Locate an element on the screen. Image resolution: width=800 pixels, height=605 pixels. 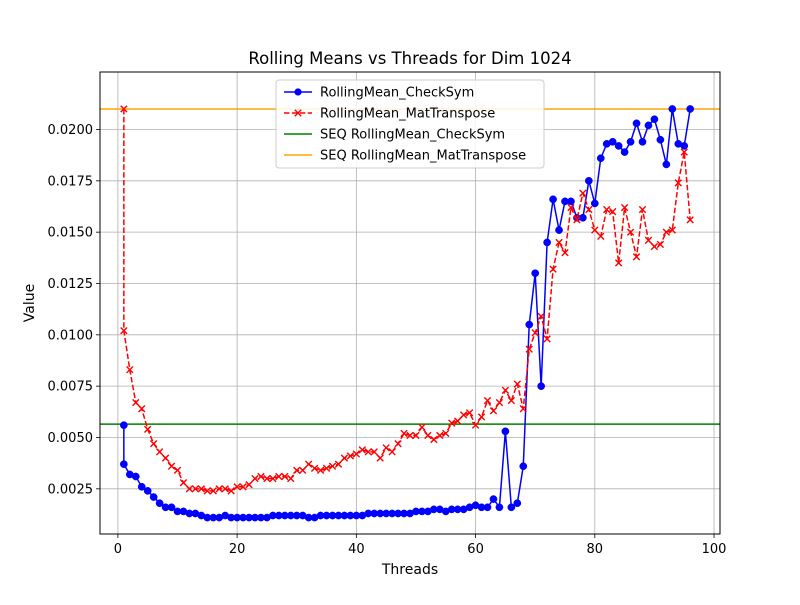
y-tick-label: 0.0200 is located at coordinates (71, 130).